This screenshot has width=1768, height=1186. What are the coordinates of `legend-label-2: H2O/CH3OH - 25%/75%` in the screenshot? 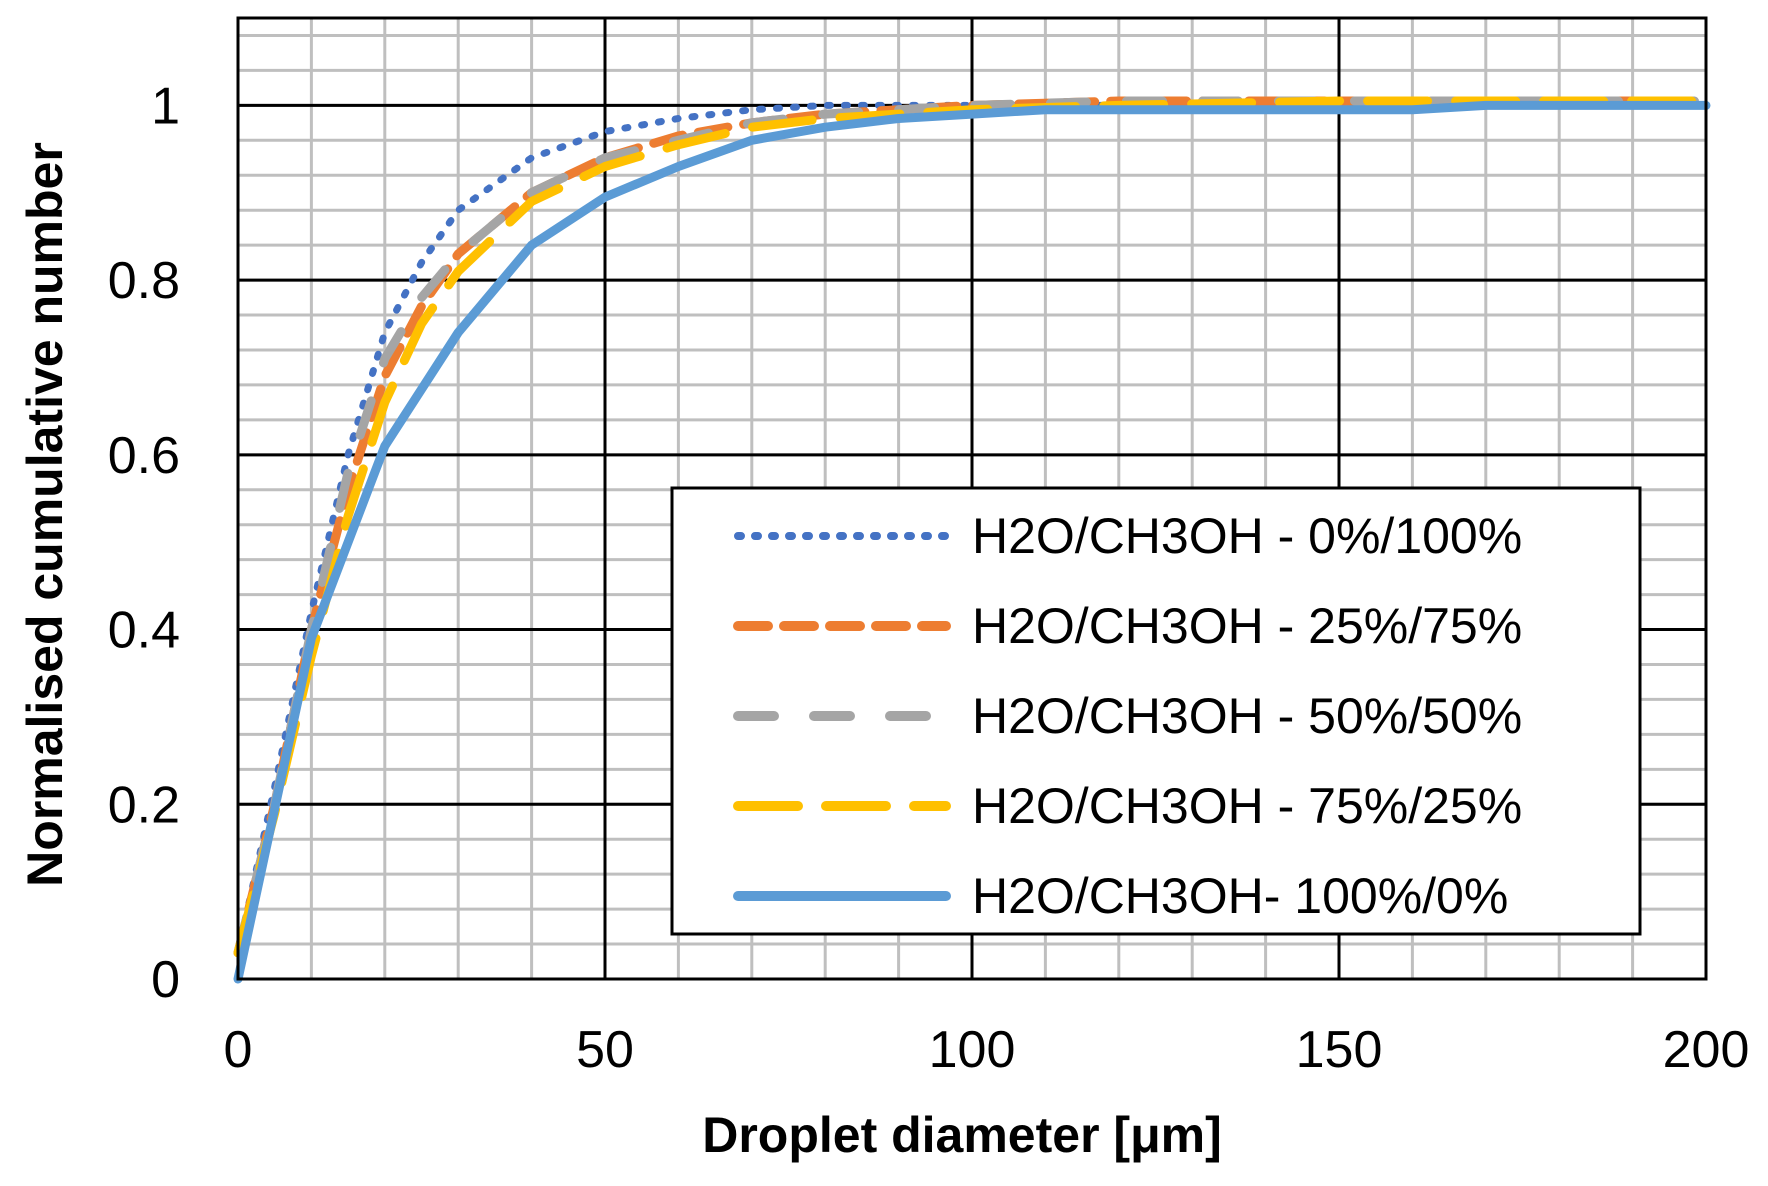 It's located at (1247, 626).